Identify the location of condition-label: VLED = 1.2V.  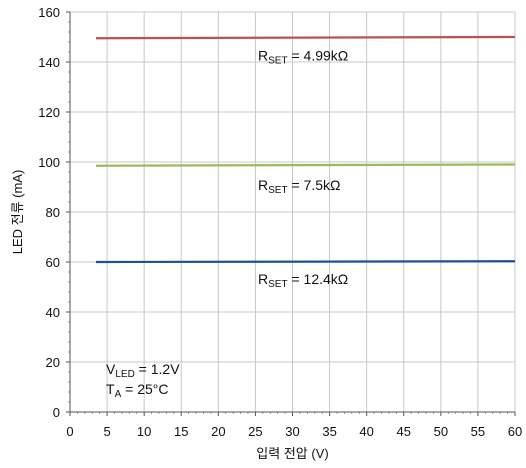
(143, 370).